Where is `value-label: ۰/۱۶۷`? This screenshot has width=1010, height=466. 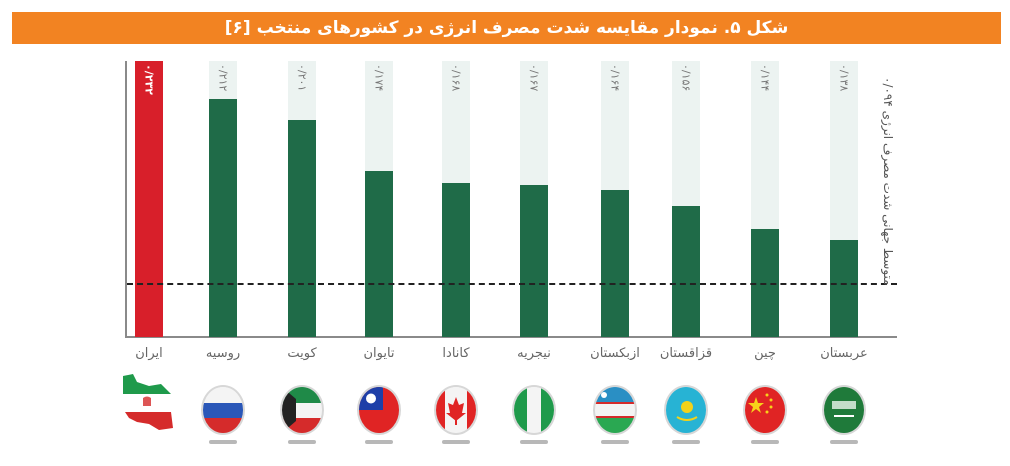 value-label: ۰/۱۶۷ is located at coordinates (534, 78).